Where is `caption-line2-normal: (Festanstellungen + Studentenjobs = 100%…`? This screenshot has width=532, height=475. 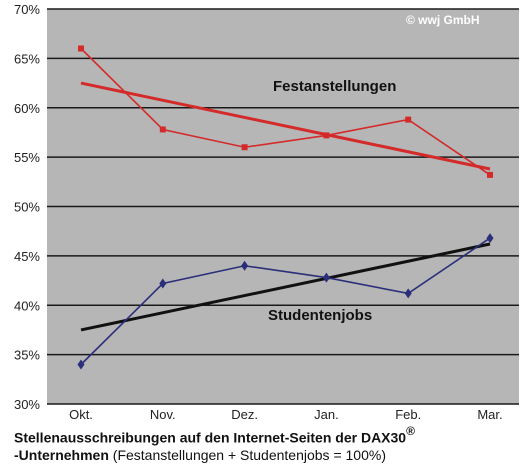
caption-line2-normal: (Festanstellungen + Studentenjobs = 100%… is located at coordinates (247, 454).